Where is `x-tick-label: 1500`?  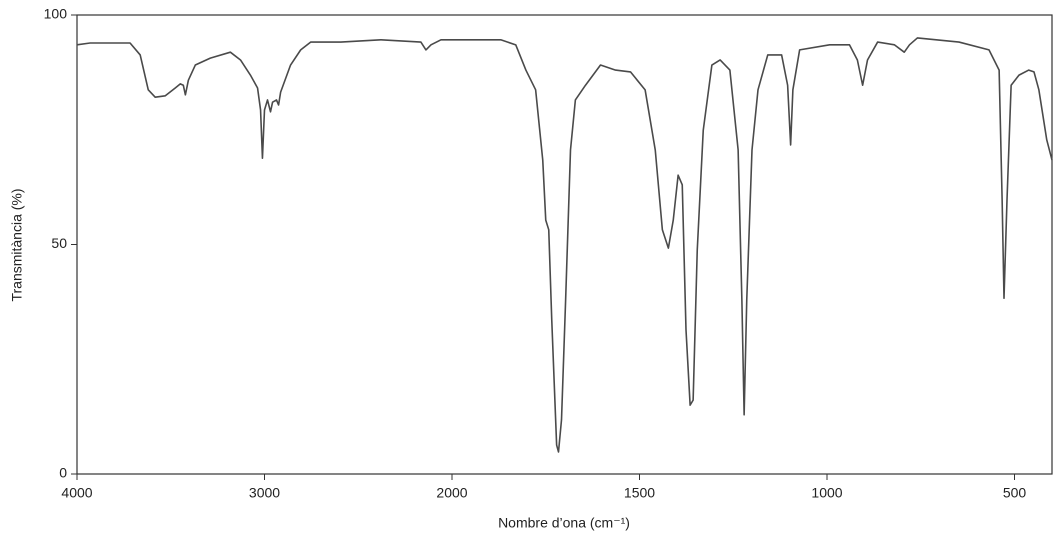 x-tick-label: 1500 is located at coordinates (639, 493).